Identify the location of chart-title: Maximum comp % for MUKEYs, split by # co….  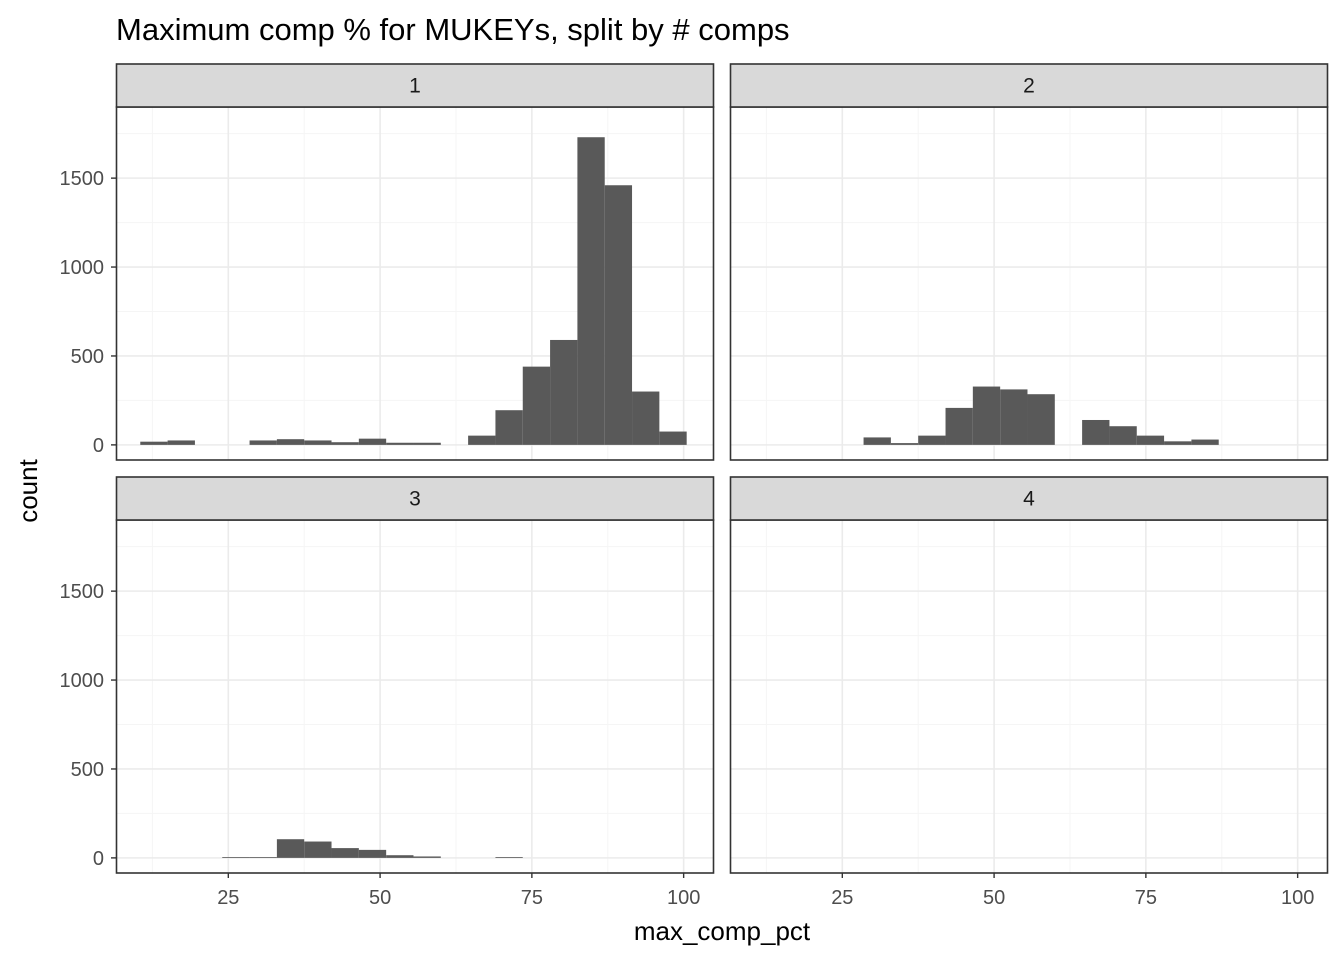
(453, 29).